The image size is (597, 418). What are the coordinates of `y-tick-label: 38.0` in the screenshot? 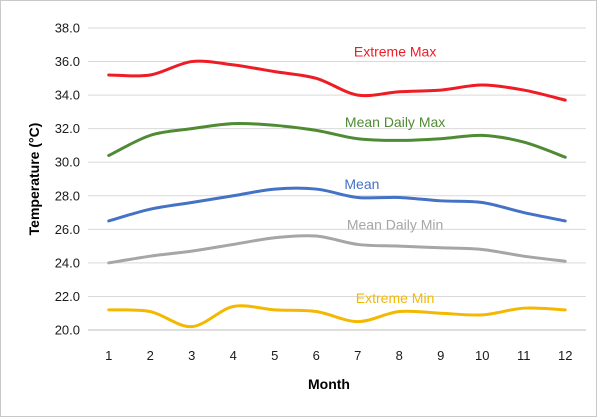 It's located at (67, 28).